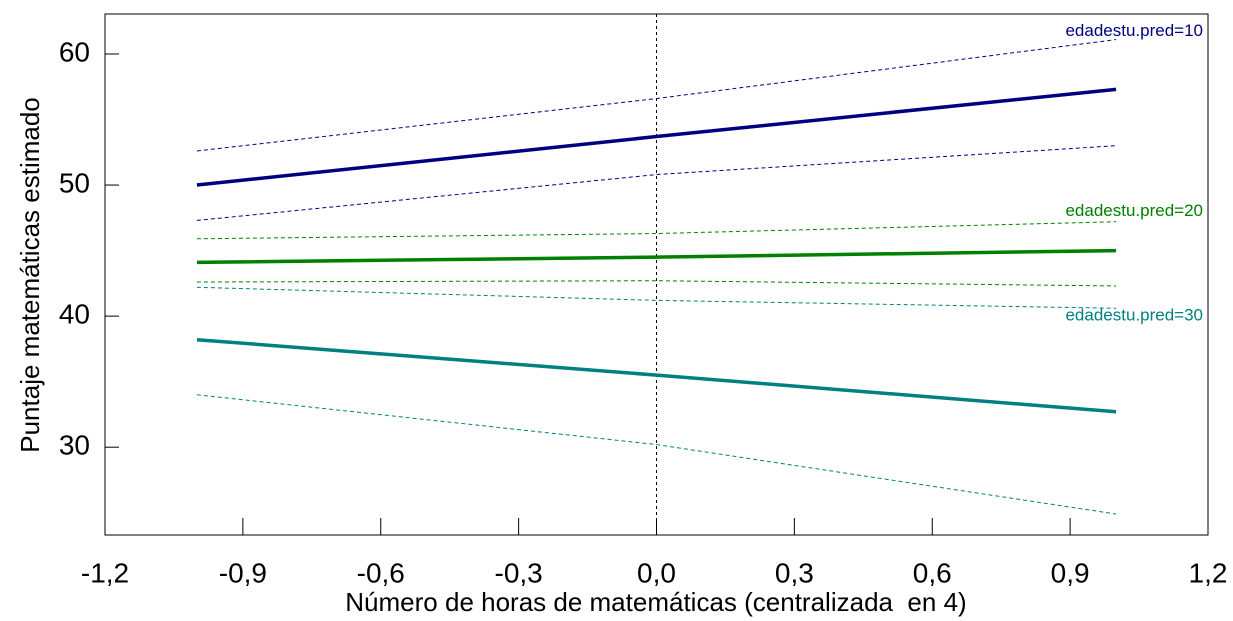 This screenshot has height=621, width=1233. Describe the element at coordinates (794, 572) in the screenshot. I see `x-tick-label: 0,3` at that location.